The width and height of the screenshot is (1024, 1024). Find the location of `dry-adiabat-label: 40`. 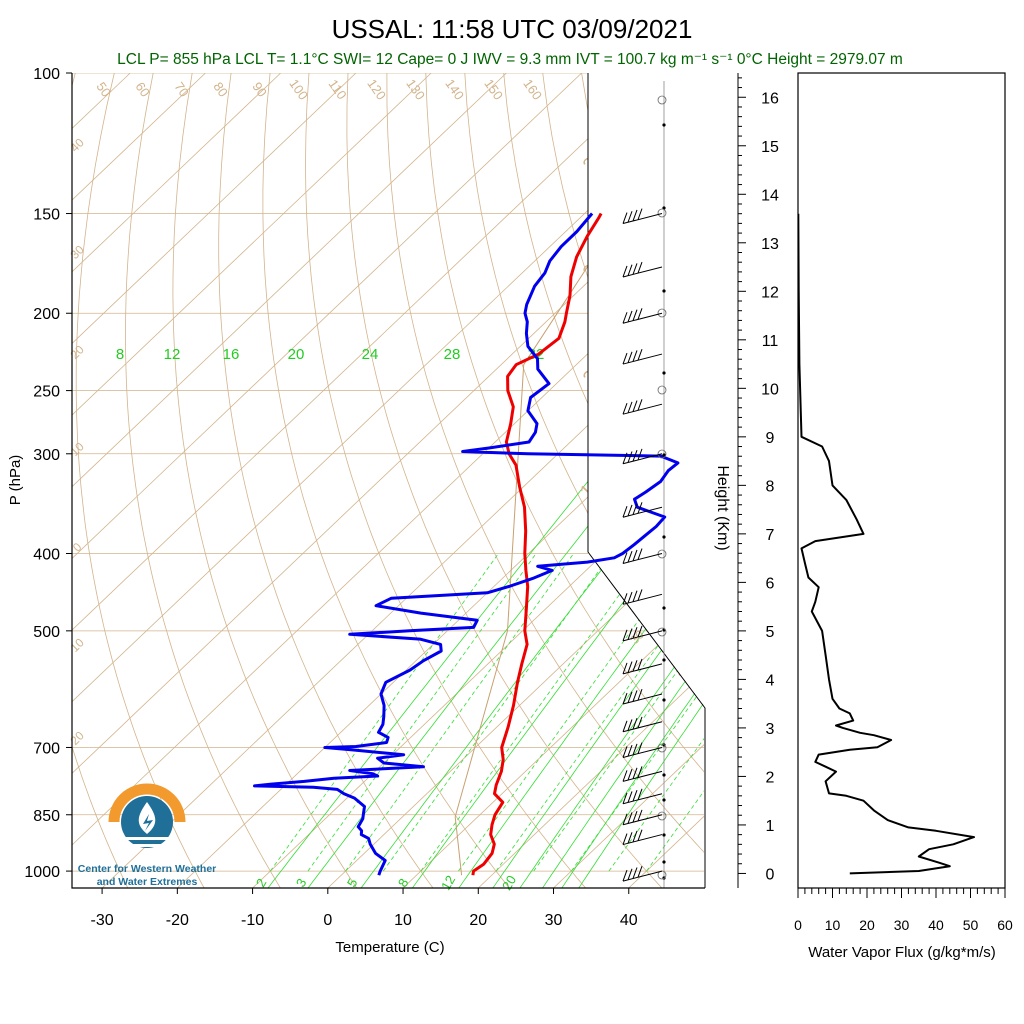

dry-adiabat-label: 40 is located at coordinates (77, 145).